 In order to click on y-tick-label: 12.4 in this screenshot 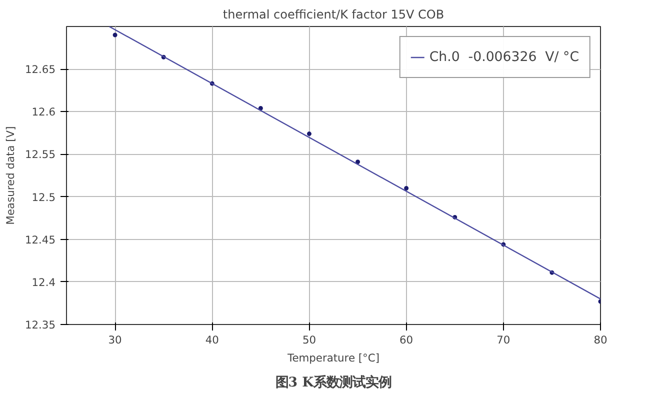, I will do `click(44, 282)`.